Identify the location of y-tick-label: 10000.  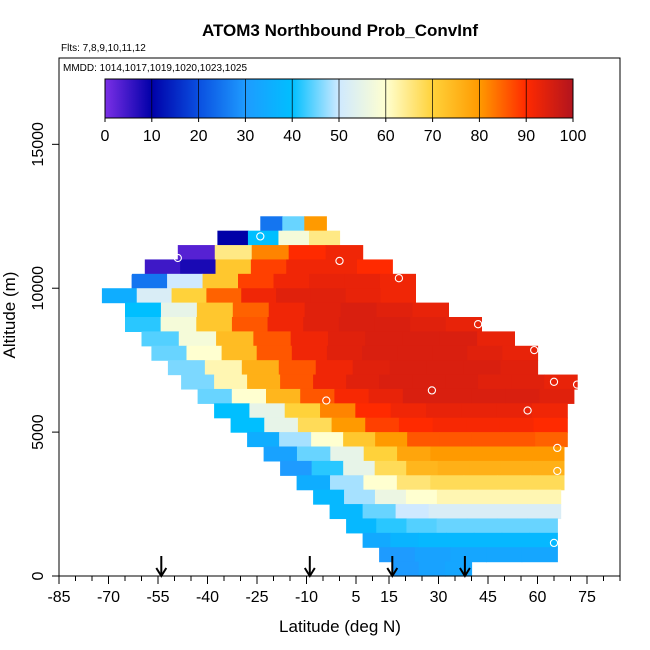
(38, 288).